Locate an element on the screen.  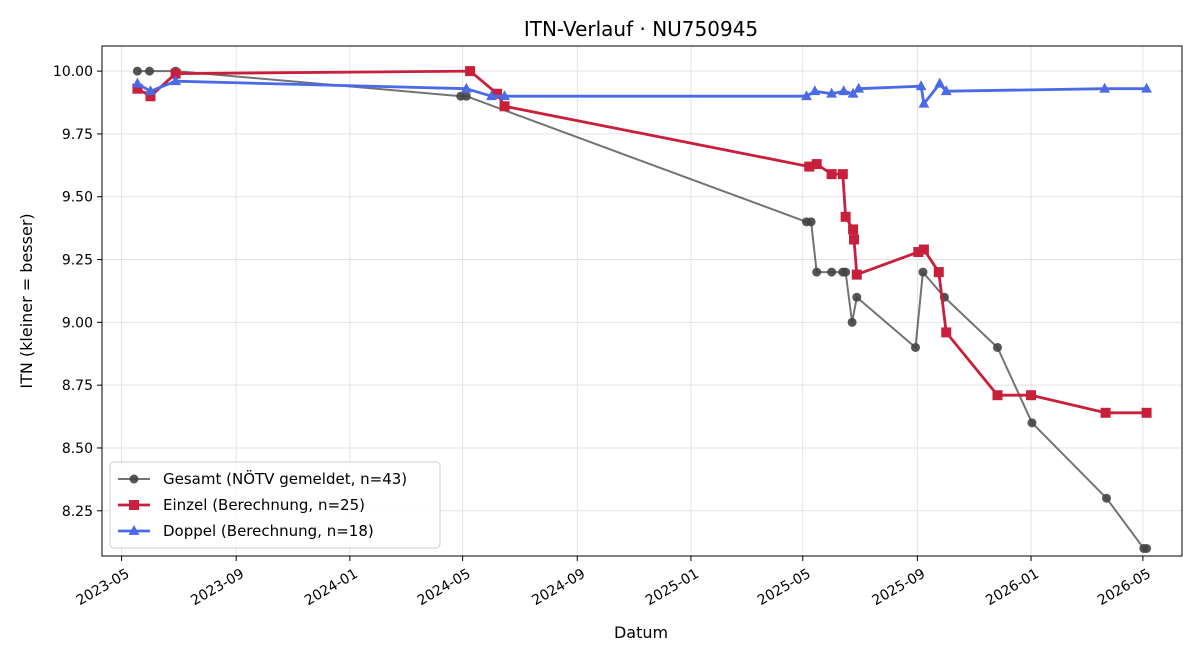
y-tick-label: 9.25 is located at coordinates (77, 261).